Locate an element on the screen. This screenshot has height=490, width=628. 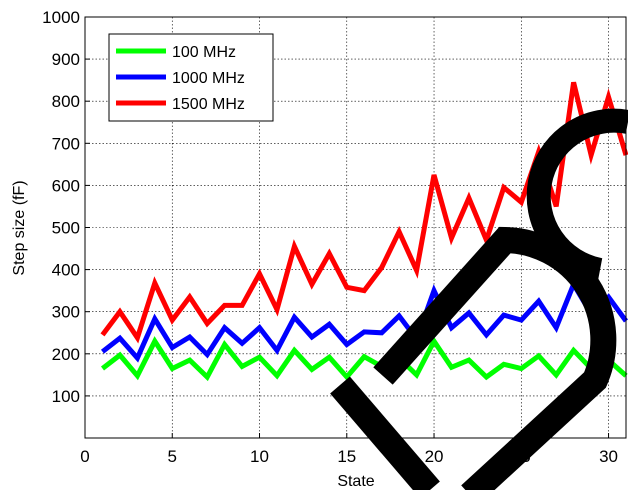
y-tick-label: 1000 is located at coordinates (61, 17).